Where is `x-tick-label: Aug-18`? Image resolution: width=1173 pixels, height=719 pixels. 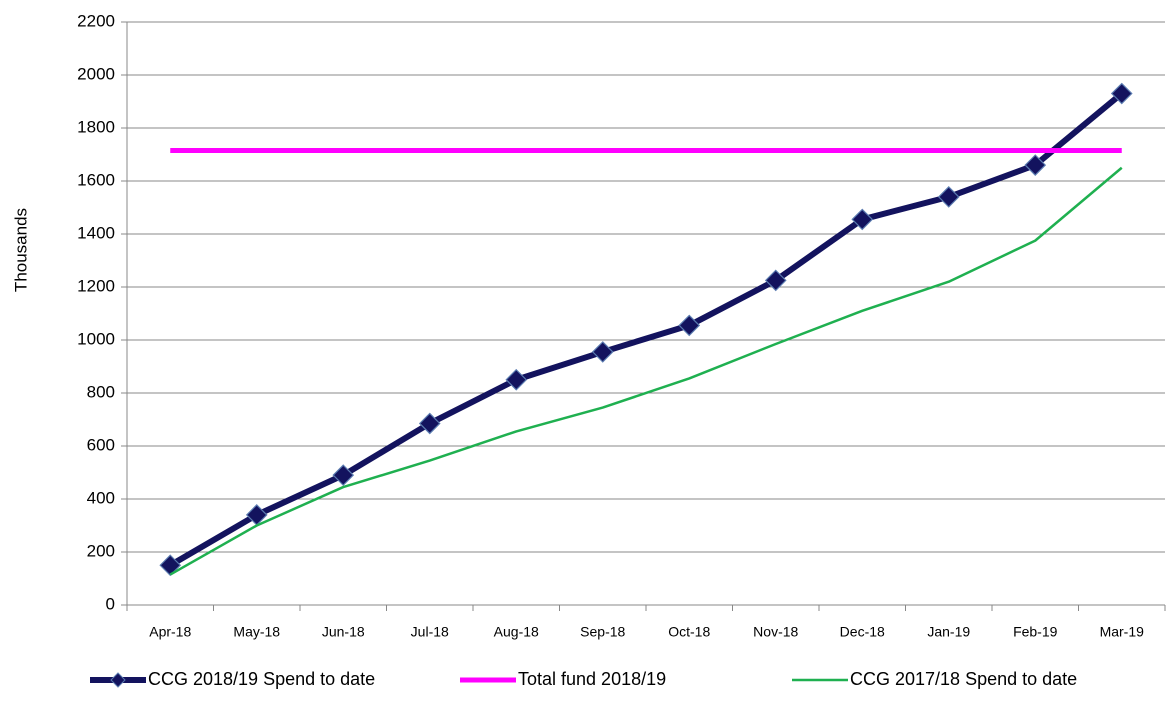 x-tick-label: Aug-18 is located at coordinates (516, 632).